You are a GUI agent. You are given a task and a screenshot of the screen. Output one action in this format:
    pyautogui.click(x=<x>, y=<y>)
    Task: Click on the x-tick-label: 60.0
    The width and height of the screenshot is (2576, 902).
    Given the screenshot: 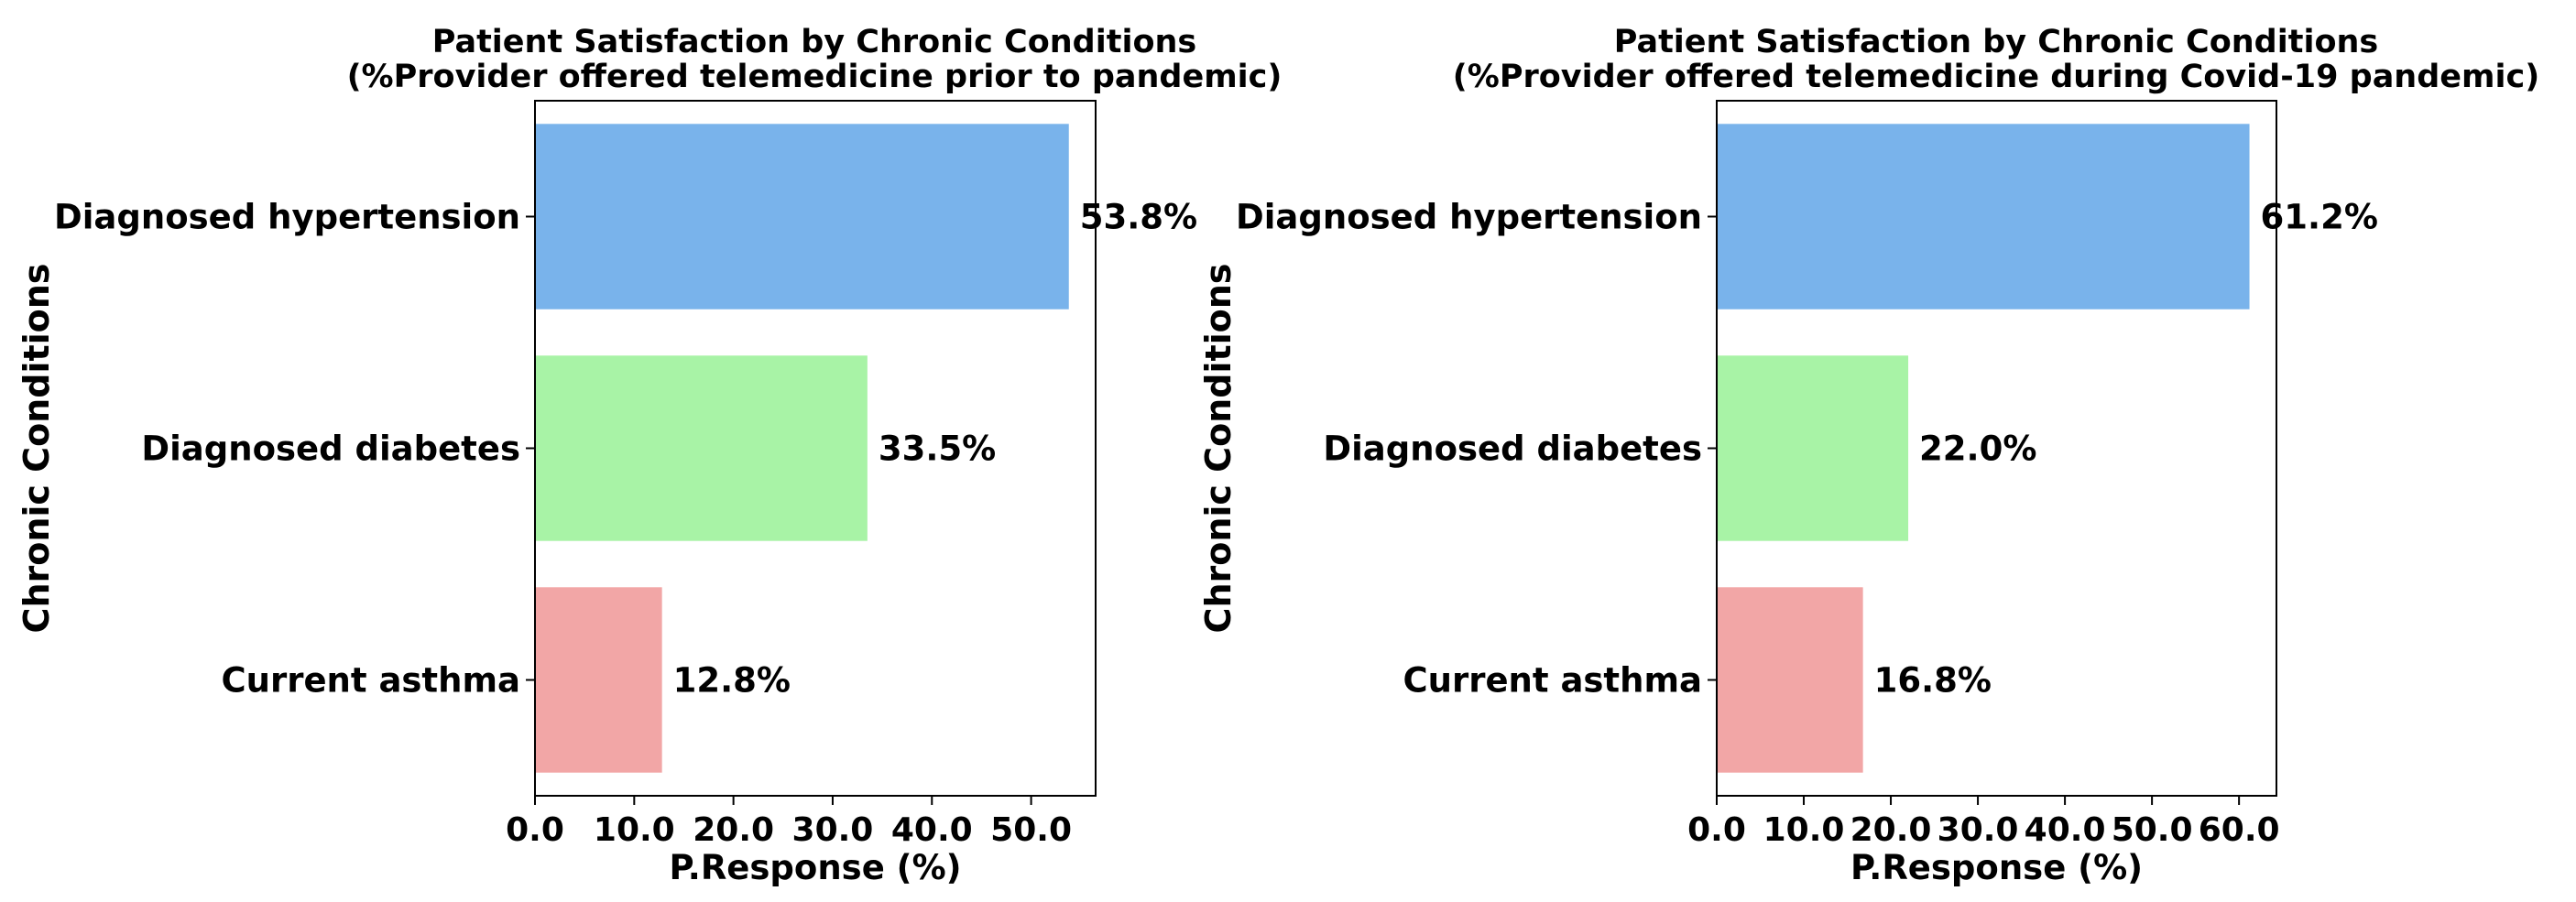 What is the action you would take?
    pyautogui.click(x=2239, y=830)
    